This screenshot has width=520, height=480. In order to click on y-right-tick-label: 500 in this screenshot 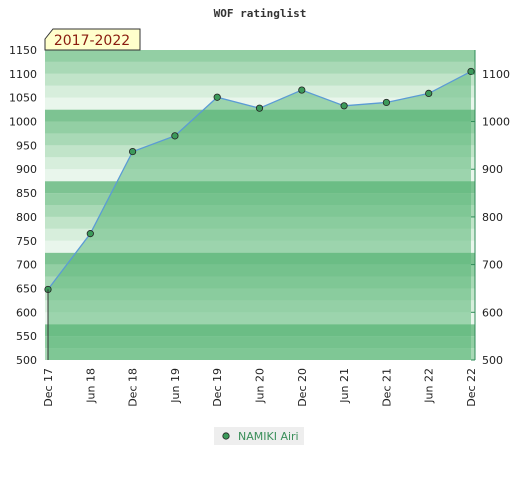, I will do `click(492, 360)`.